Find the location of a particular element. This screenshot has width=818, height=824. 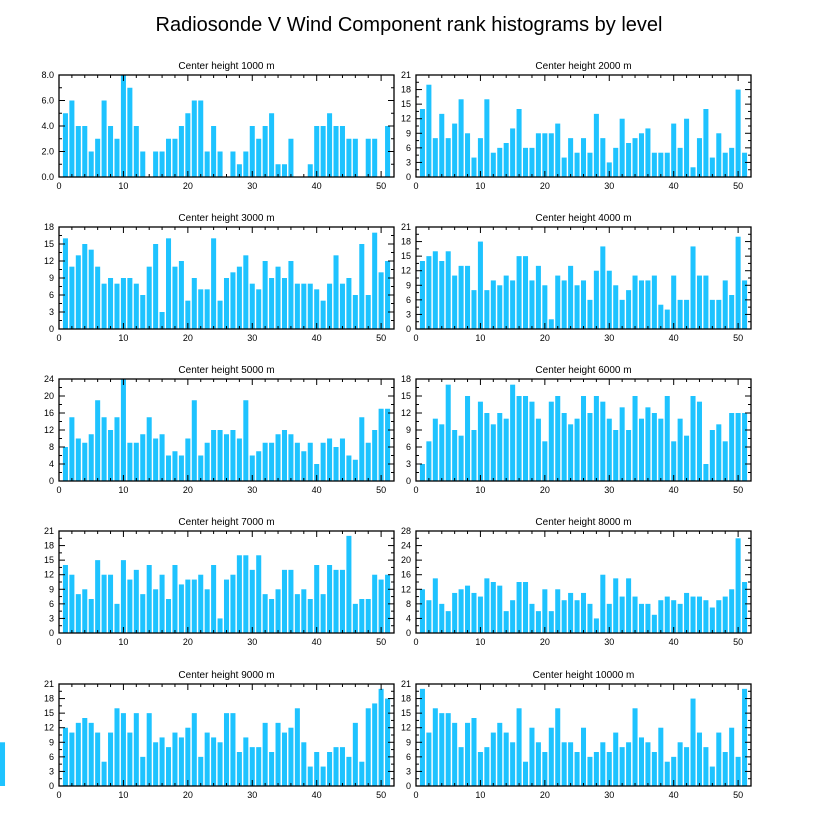

y-tick-label: 0 is located at coordinates (51, 633).